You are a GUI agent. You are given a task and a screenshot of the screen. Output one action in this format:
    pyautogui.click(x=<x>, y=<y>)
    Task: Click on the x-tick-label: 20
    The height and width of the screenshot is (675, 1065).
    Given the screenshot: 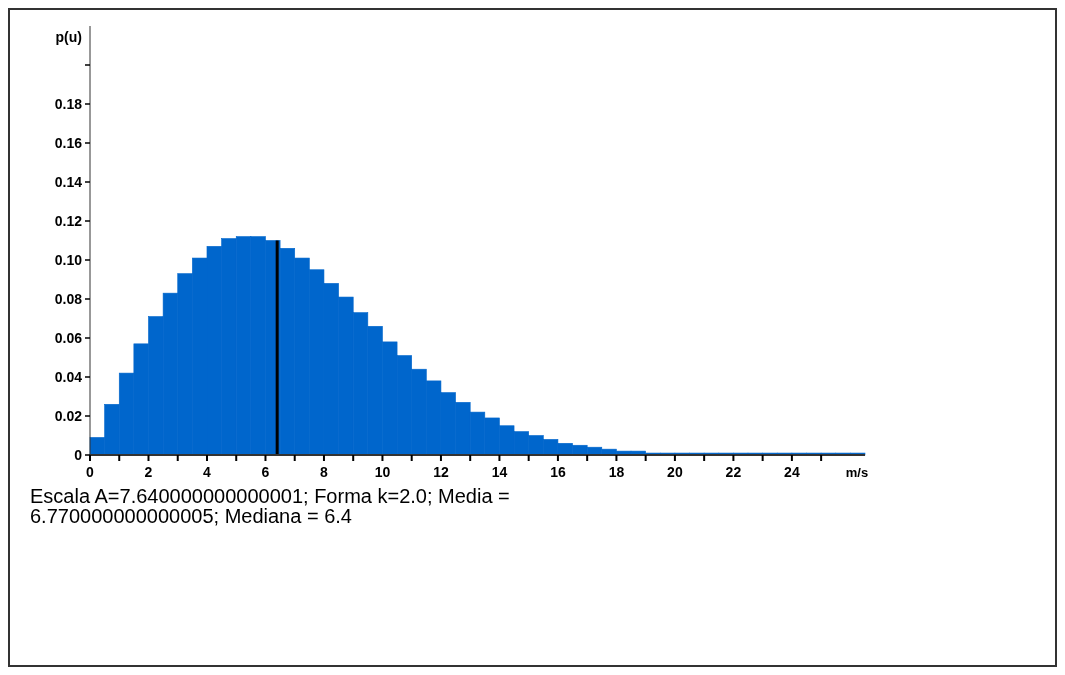 What is the action you would take?
    pyautogui.click(x=675, y=472)
    